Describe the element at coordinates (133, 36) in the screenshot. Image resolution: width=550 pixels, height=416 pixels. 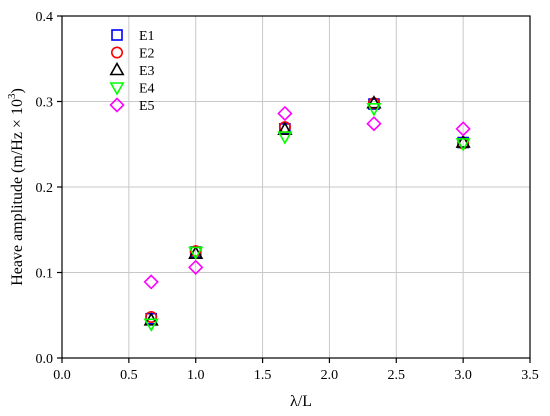
I see `legend-entry-e1: E1` at that location.